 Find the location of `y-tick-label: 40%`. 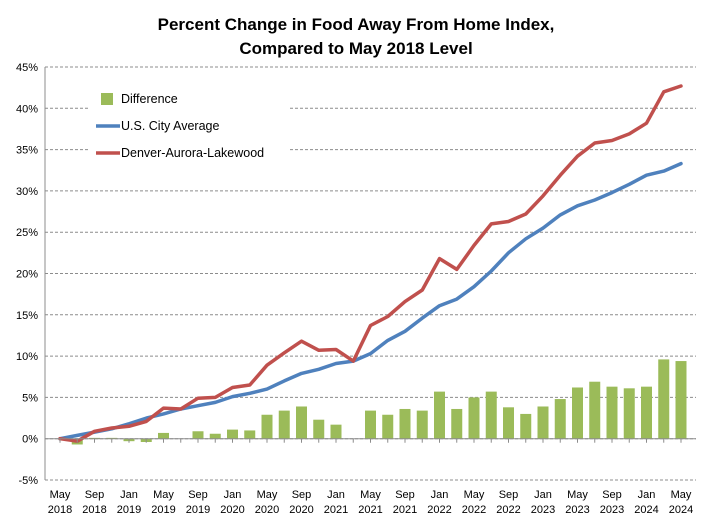

y-tick-label: 40% is located at coordinates (27, 109).